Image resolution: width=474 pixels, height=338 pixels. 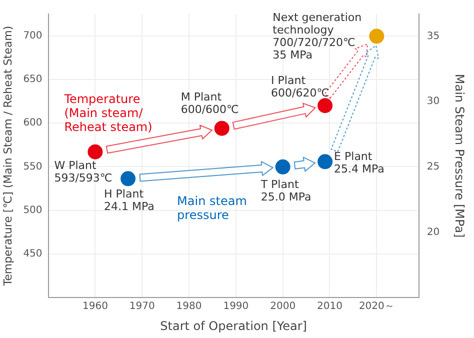 What do you see at coordinates (433, 167) in the screenshot?
I see `y2-tick-label: 25` at bounding box center [433, 167].